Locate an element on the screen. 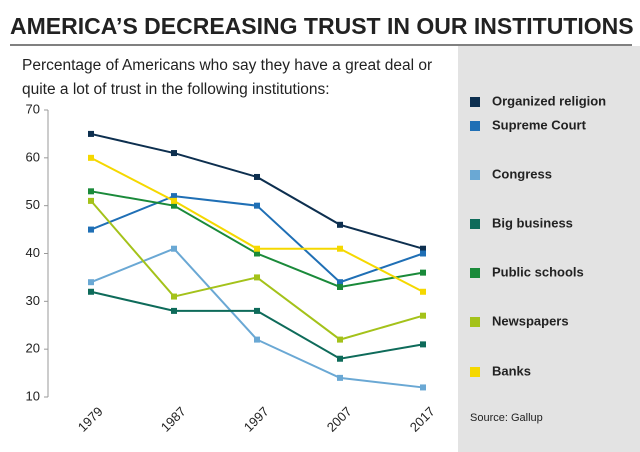 The image size is (640, 452). legend-label: Banks is located at coordinates (511, 370).